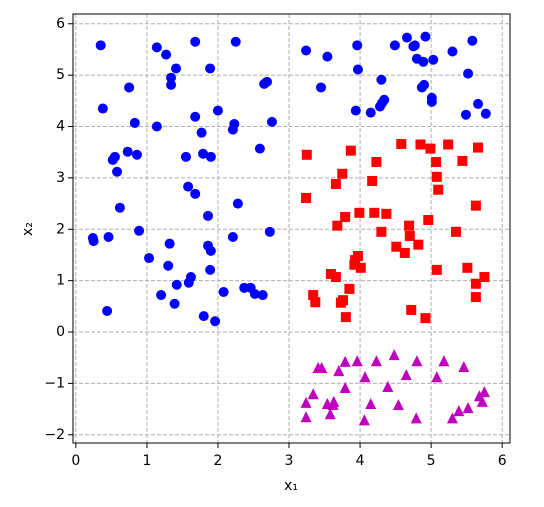 This screenshot has width=544, height=507. Describe the element at coordinates (60, 24) in the screenshot. I see `y-tick-label: 6` at that location.